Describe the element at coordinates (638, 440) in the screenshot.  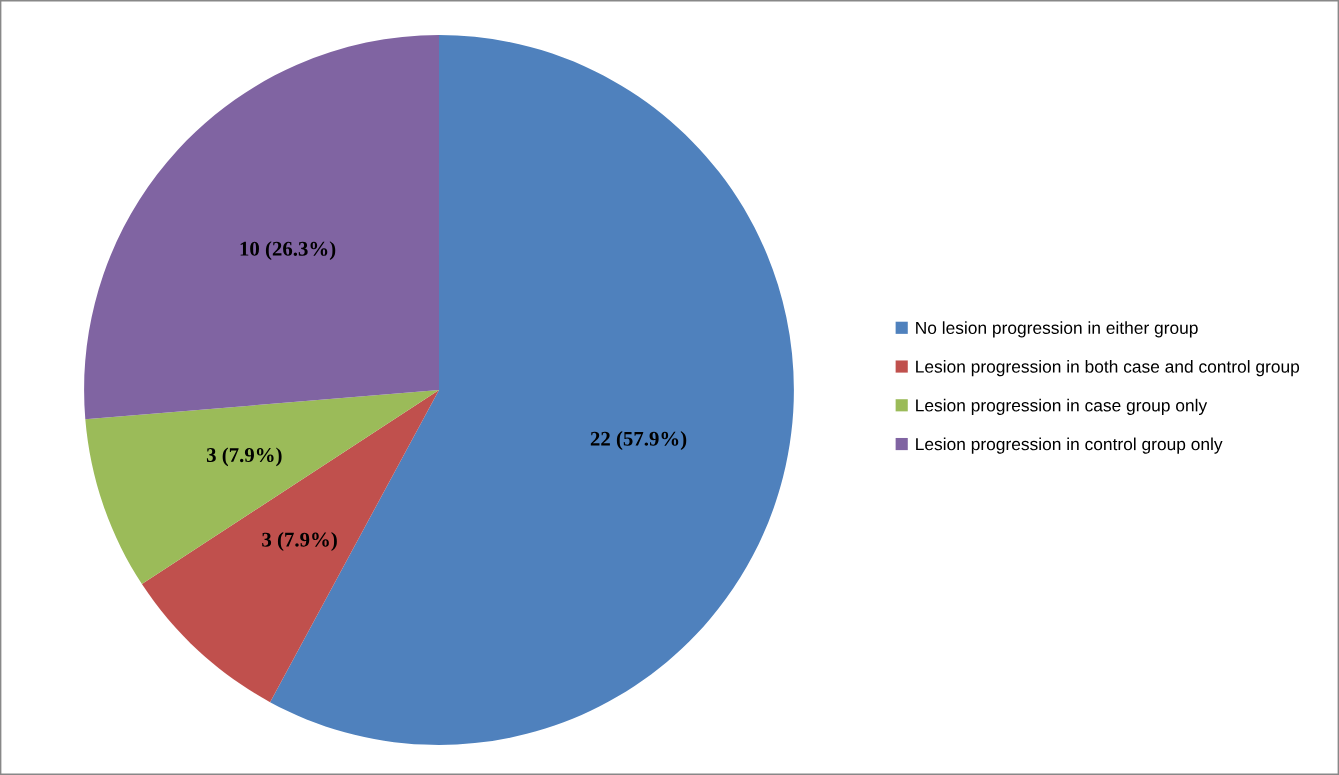
I see `data-label: 22 (57.9%)` at that location.